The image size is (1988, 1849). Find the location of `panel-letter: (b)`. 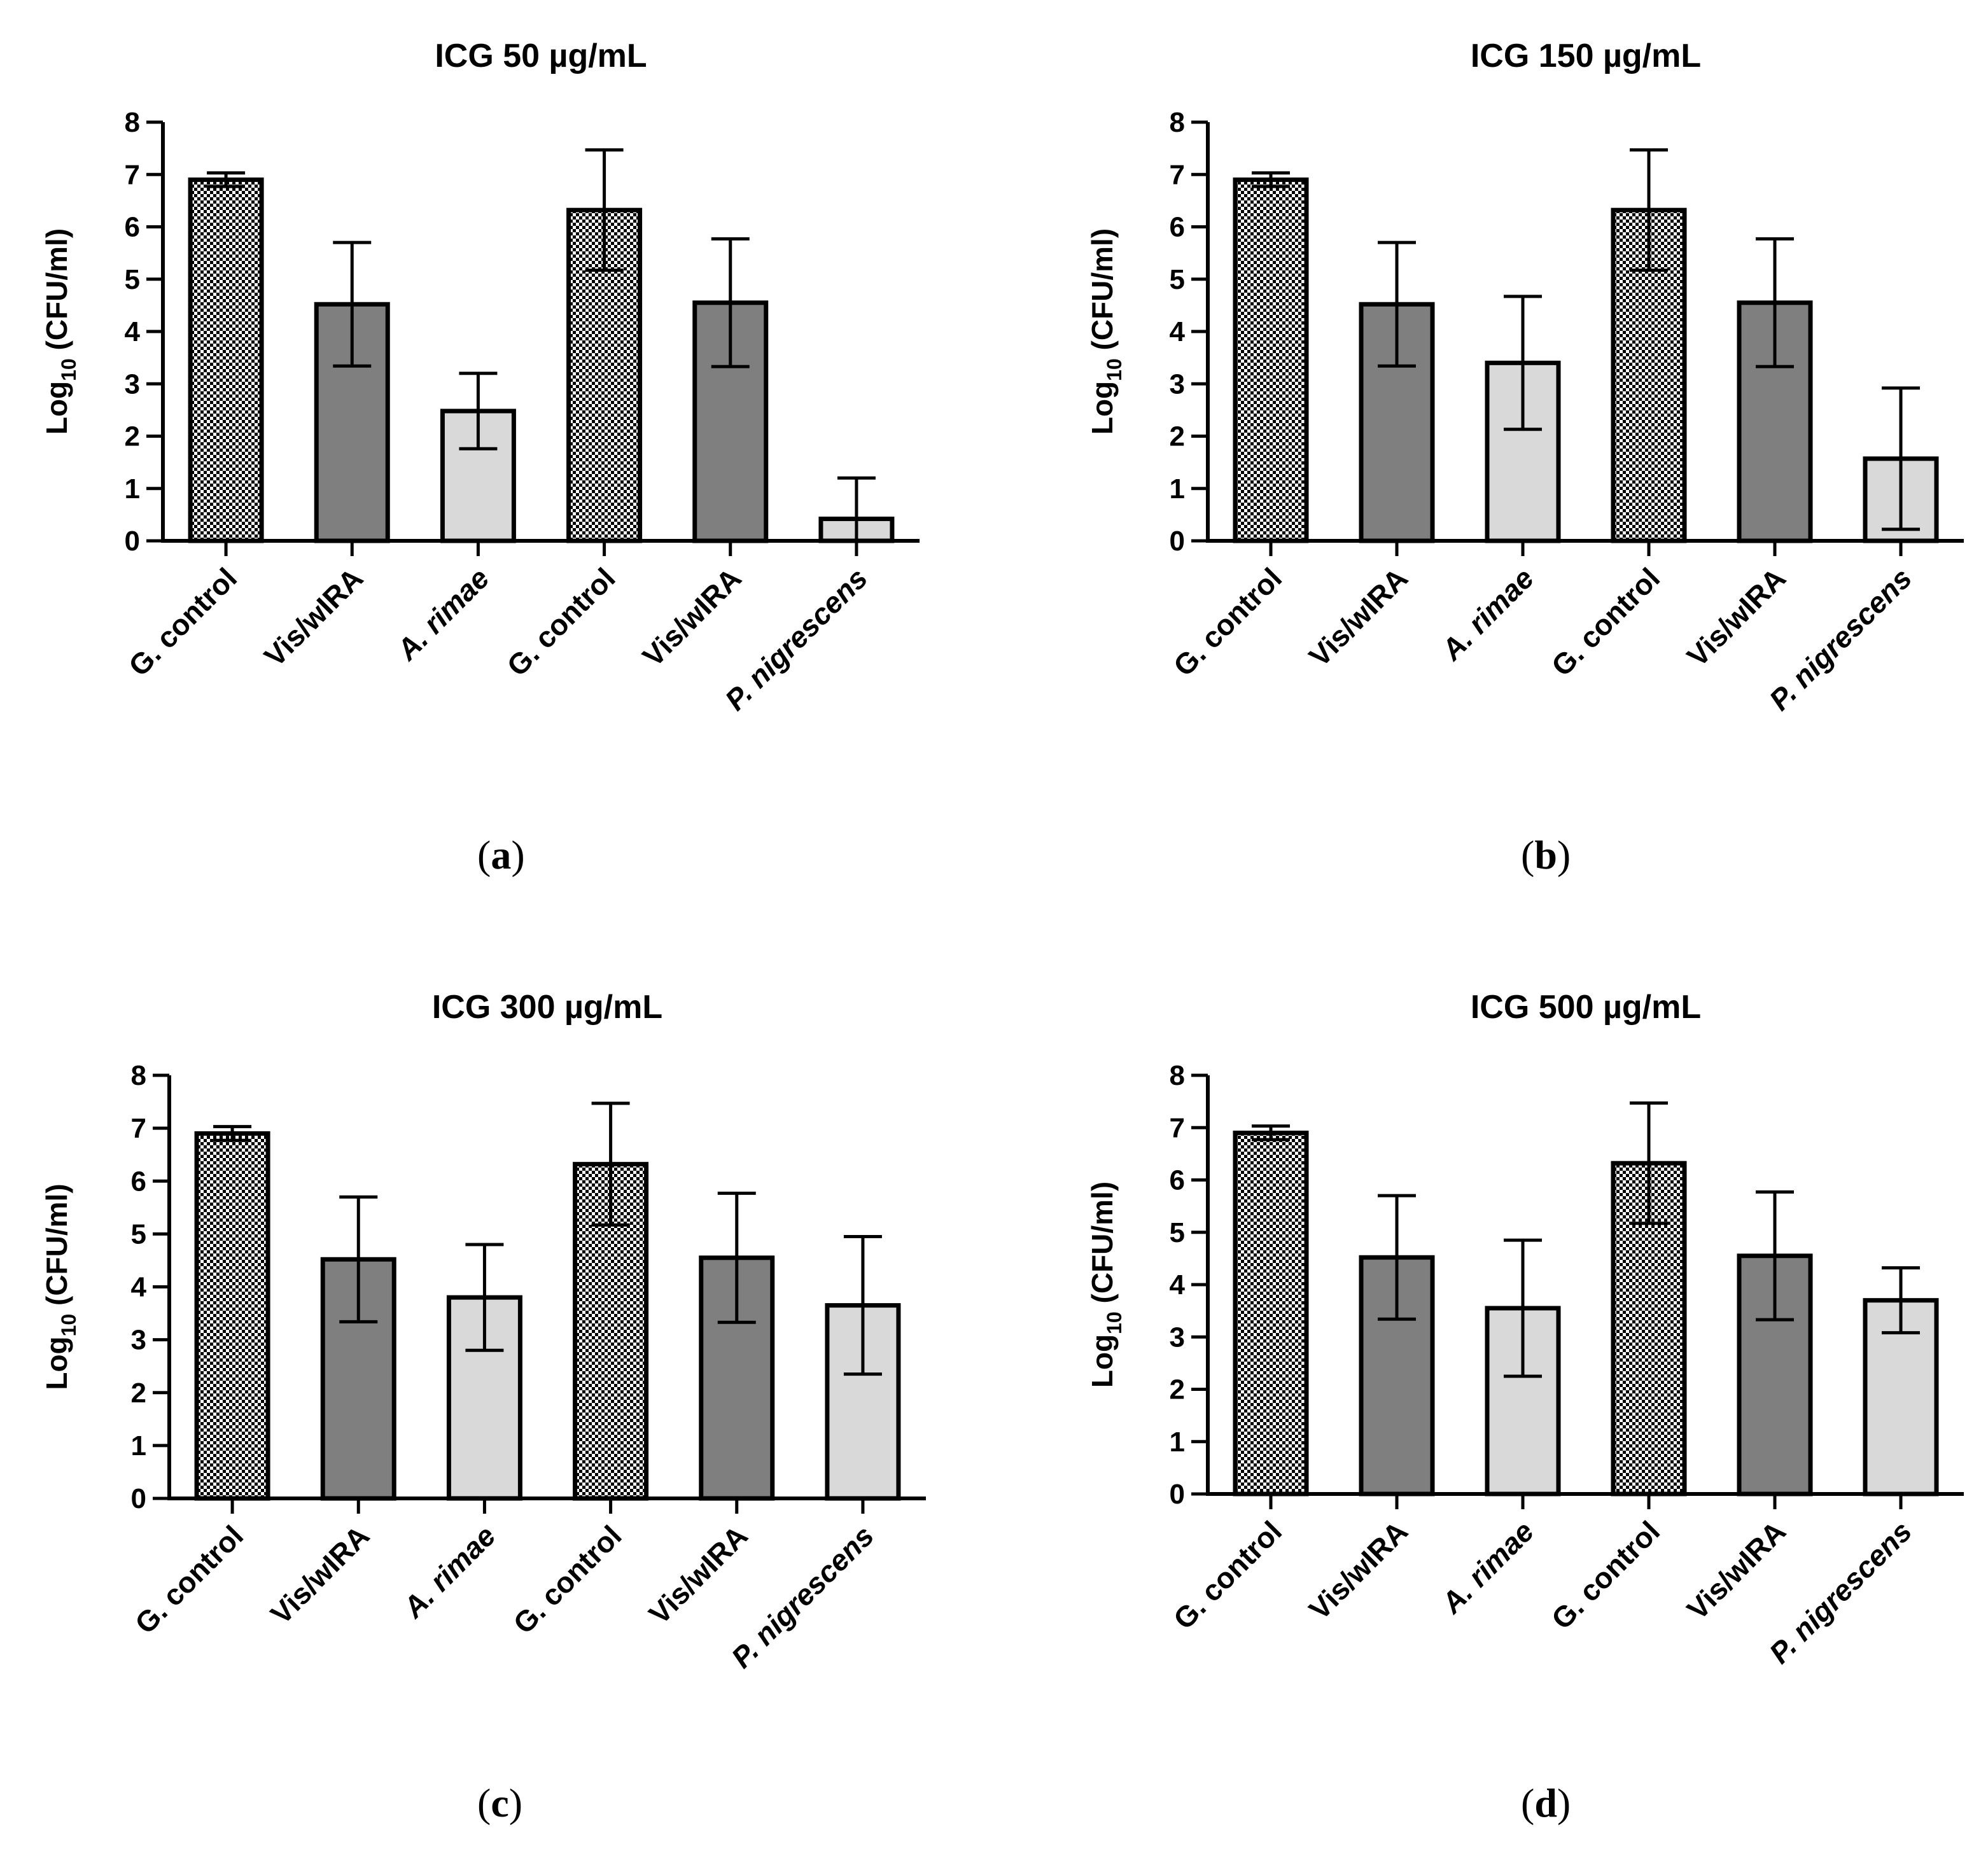

panel-letter: (b) is located at coordinates (1546, 854).